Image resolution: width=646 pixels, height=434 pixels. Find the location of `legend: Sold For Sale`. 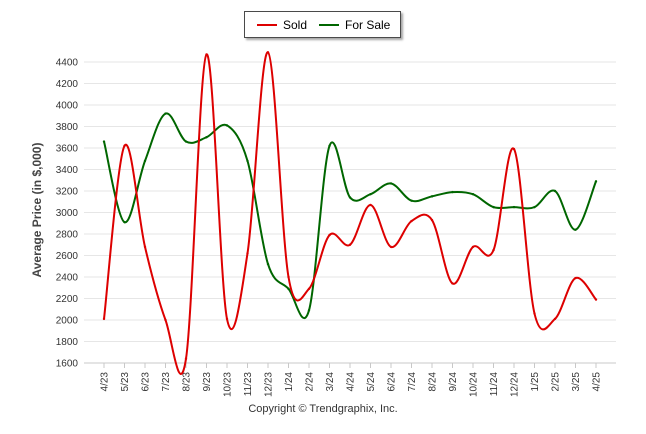

legend: Sold For Sale is located at coordinates (322, 24).